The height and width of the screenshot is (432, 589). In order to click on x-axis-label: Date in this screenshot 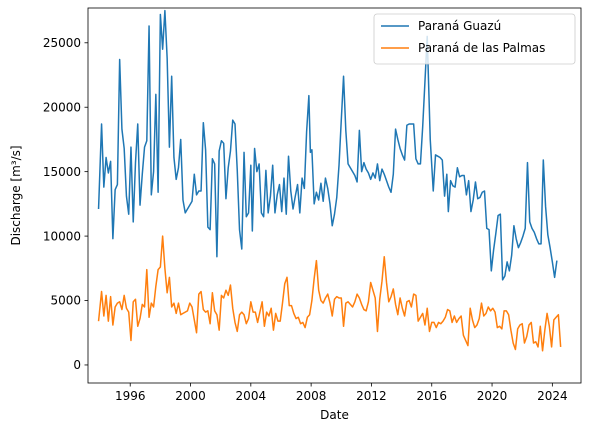, I will do `click(334, 415)`.